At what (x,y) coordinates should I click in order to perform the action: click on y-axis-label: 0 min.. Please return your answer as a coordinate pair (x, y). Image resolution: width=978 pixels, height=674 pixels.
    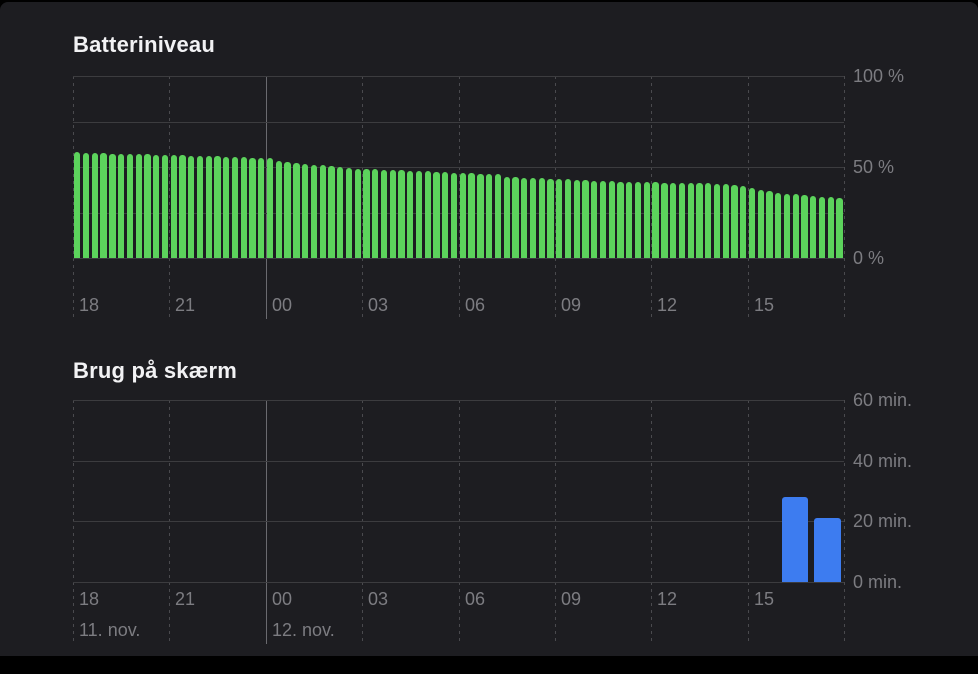
    Looking at the image, I should click on (878, 582).